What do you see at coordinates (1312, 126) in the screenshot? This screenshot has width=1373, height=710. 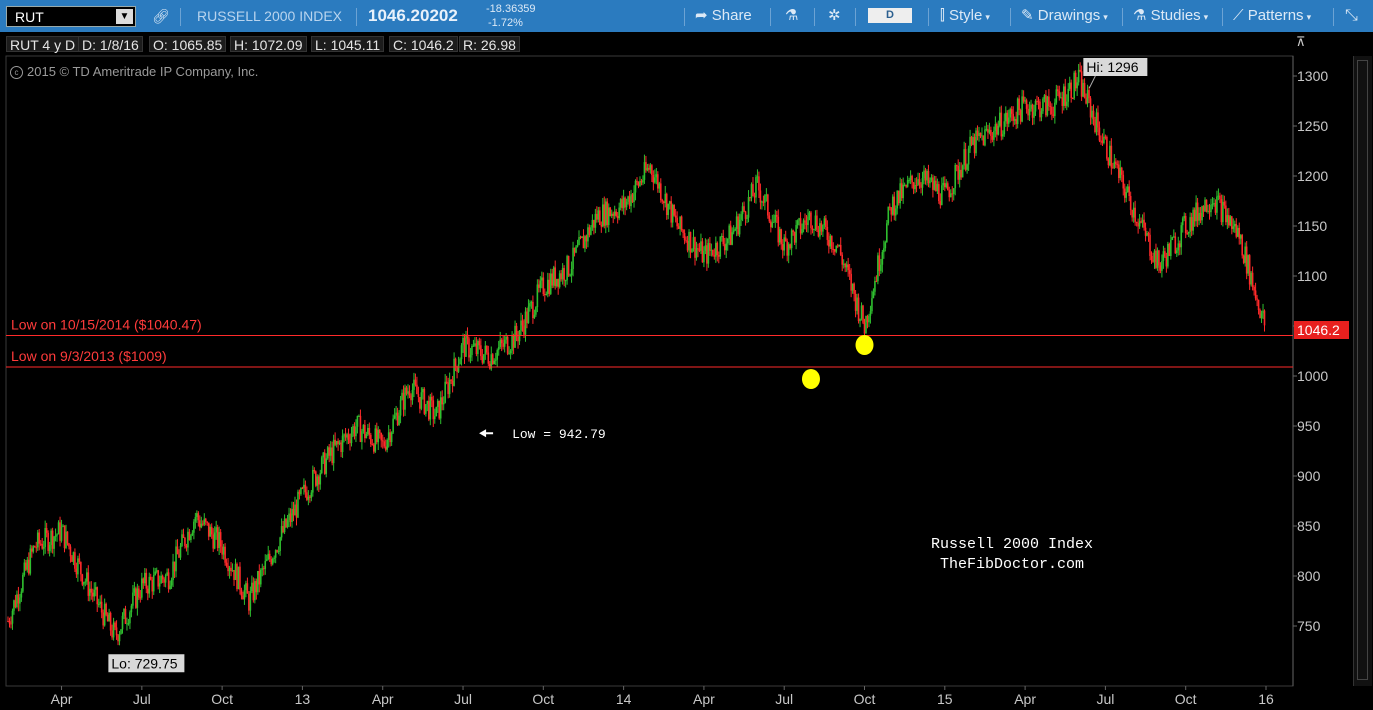 I see `y-tick-label: 1250` at bounding box center [1312, 126].